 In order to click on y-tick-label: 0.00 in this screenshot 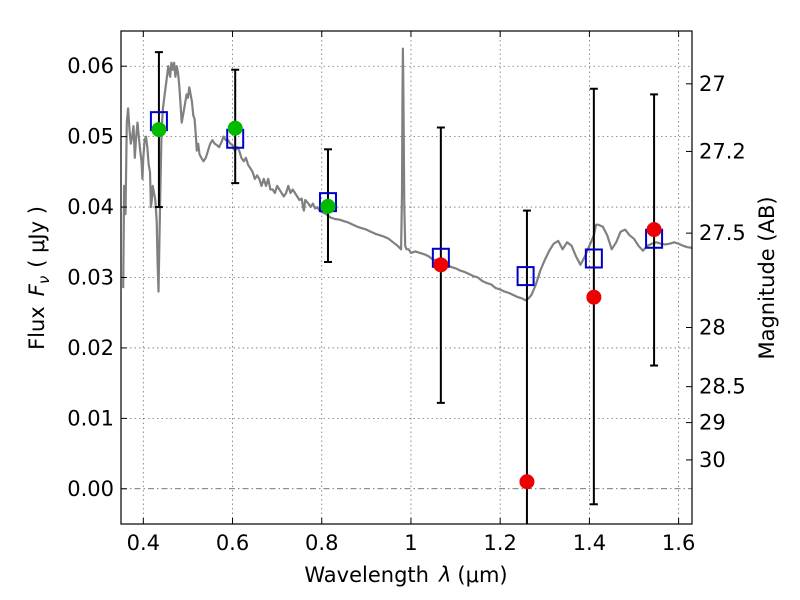, I will do `click(90, 489)`.